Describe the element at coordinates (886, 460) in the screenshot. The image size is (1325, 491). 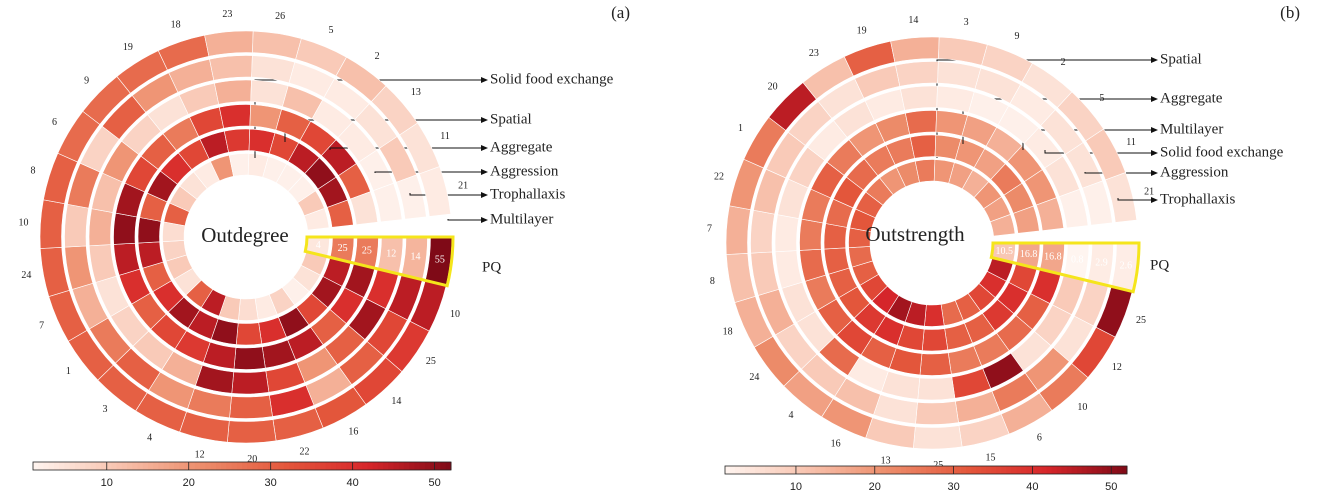
I see `node-label: 13` at that location.